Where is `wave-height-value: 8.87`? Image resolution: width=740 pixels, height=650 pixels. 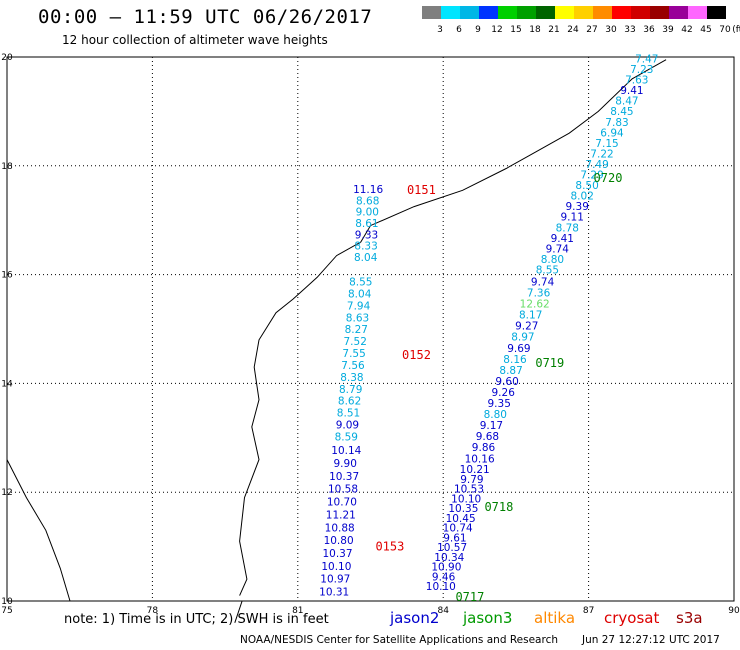 wave-height-value: 8.87 is located at coordinates (510, 371).